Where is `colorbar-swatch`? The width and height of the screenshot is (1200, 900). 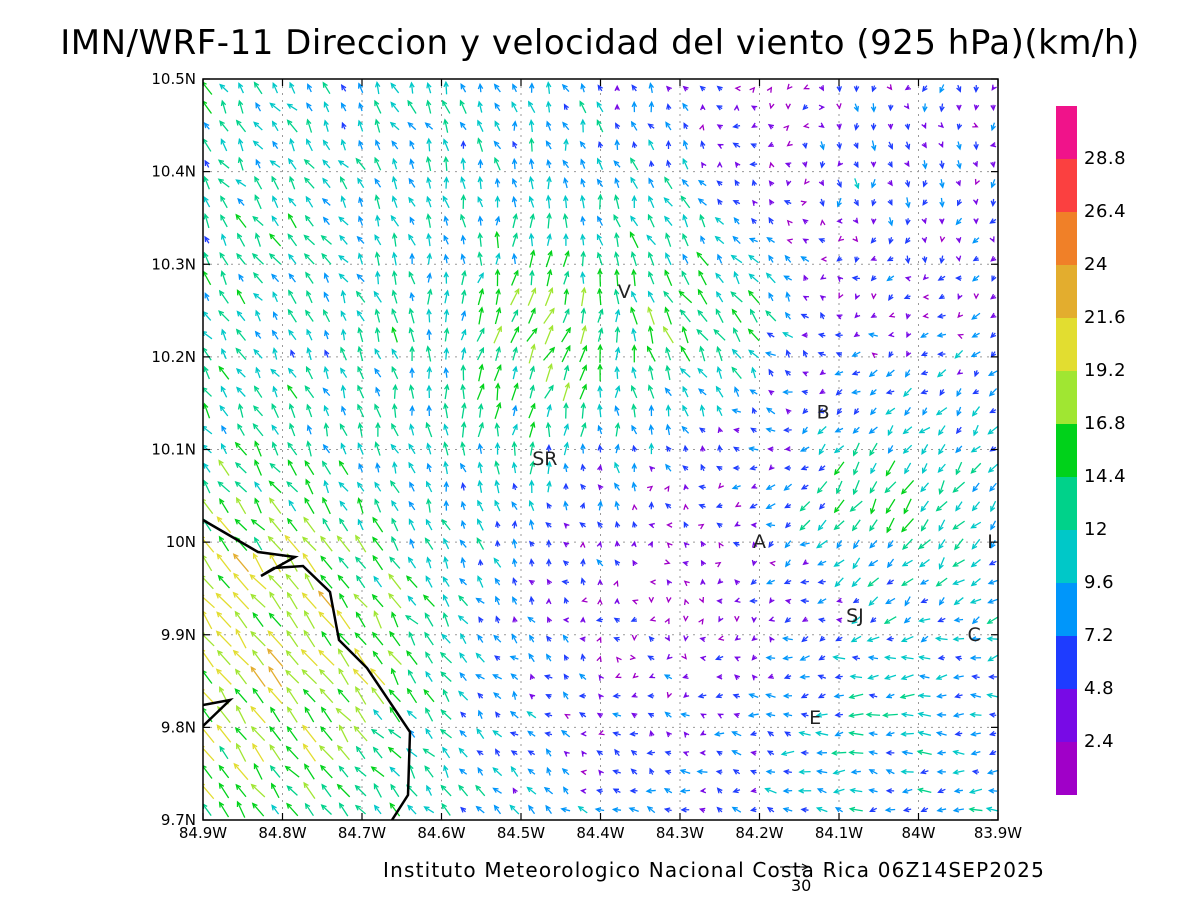
colorbar-swatch is located at coordinates (1066, 185).